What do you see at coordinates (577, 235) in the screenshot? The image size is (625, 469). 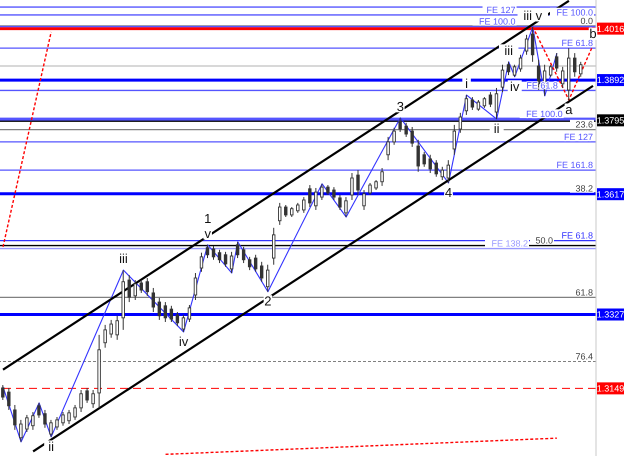 I see `ref-line-label: FE 61.8` at bounding box center [577, 235].